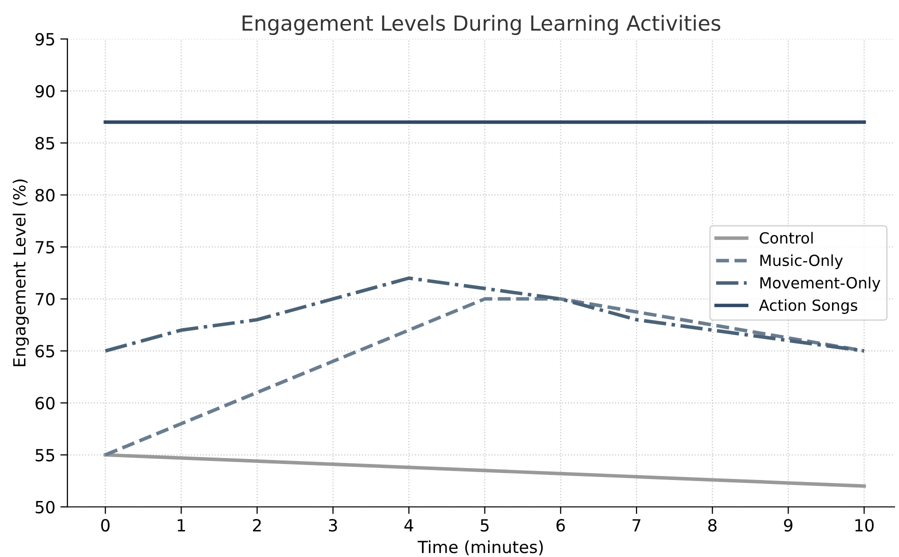 The height and width of the screenshot is (557, 899). I want to click on legend-label: Action Songs, so click(808, 306).